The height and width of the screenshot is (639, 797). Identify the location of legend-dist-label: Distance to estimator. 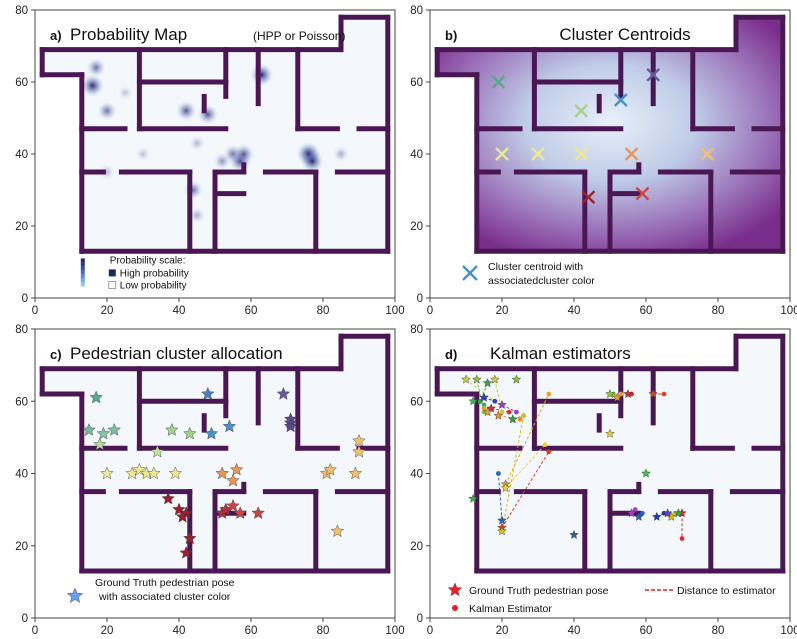
(726, 591).